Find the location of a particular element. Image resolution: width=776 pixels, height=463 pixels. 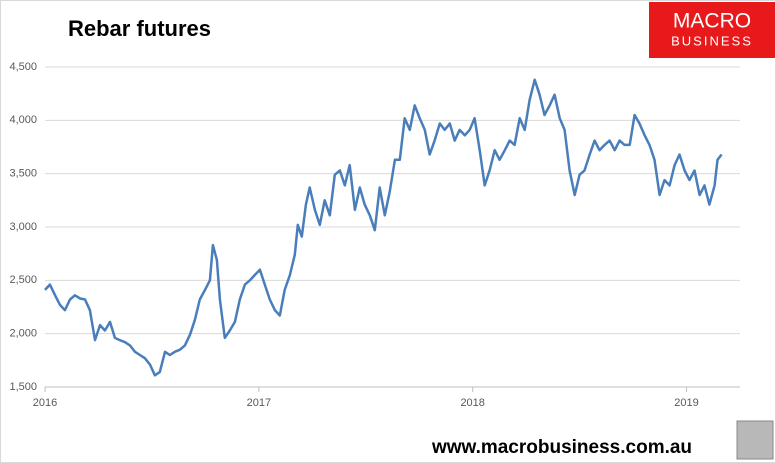

logo-icon is located at coordinates (755, 440).